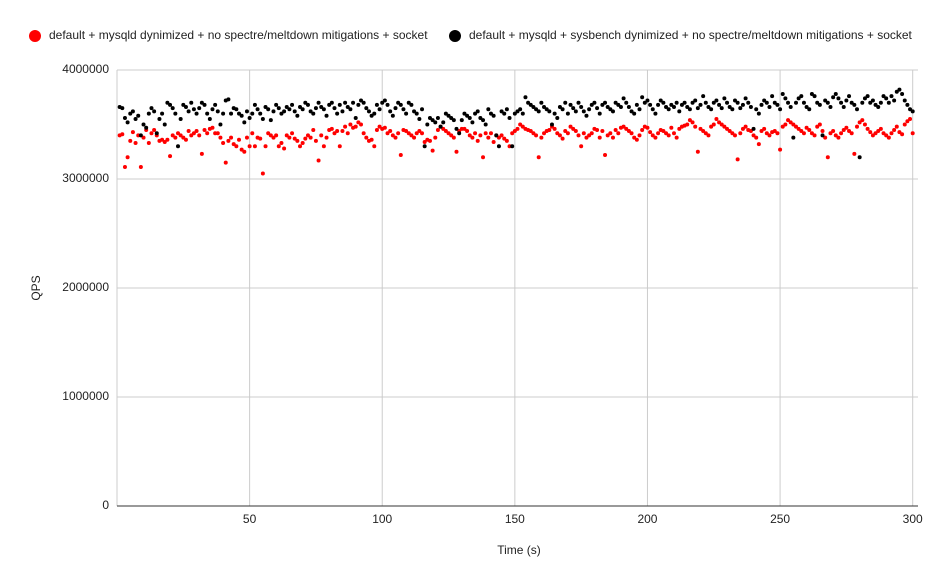 The height and width of the screenshot is (588, 951). Describe the element at coordinates (85, 69) in the screenshot. I see `y-tick-label: 4000000` at that location.